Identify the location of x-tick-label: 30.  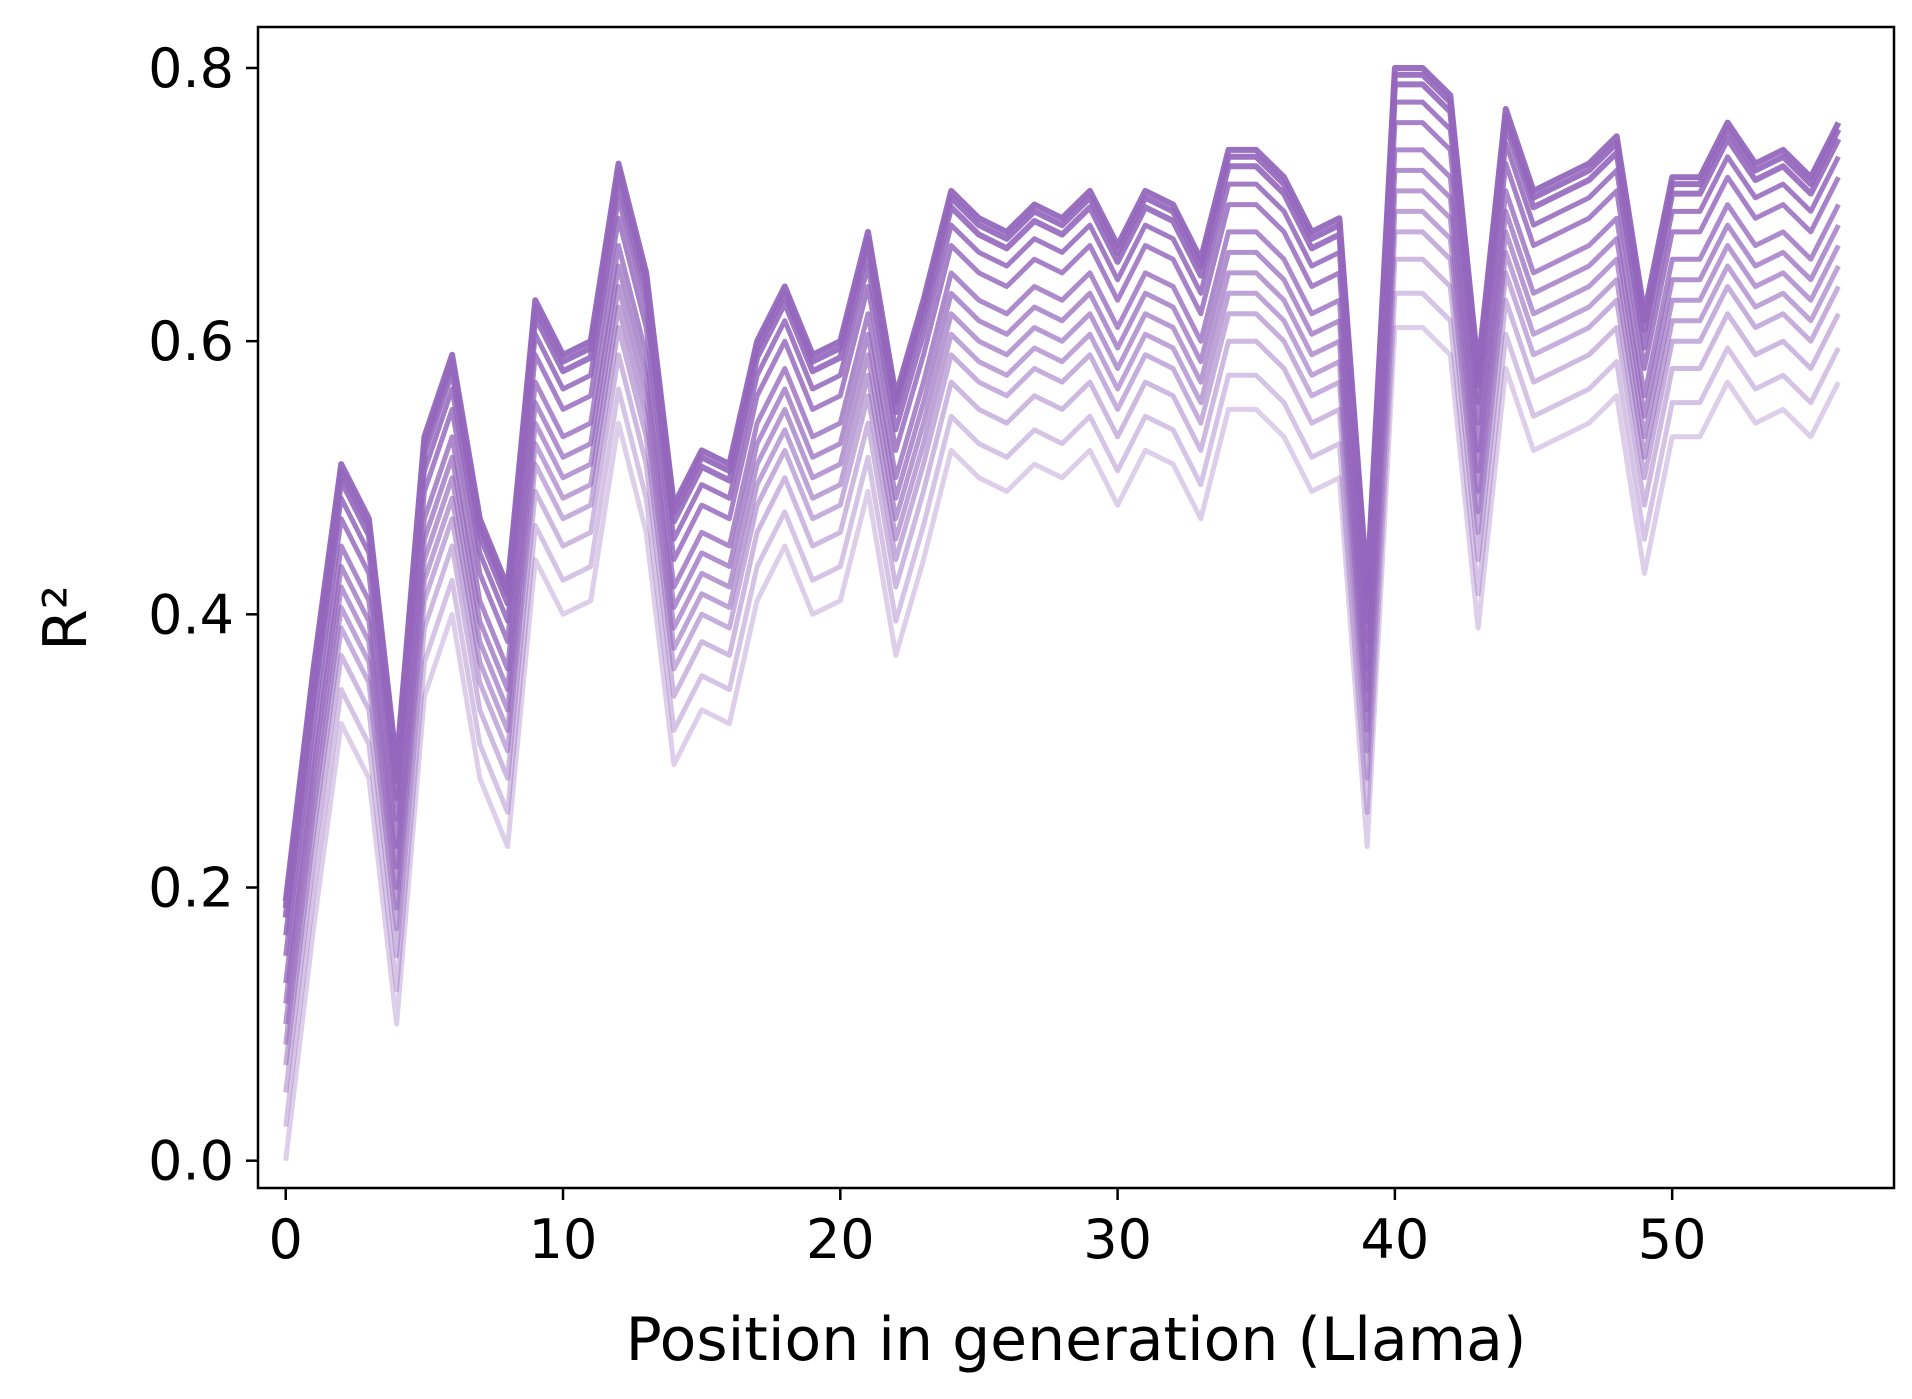
(1117, 1239).